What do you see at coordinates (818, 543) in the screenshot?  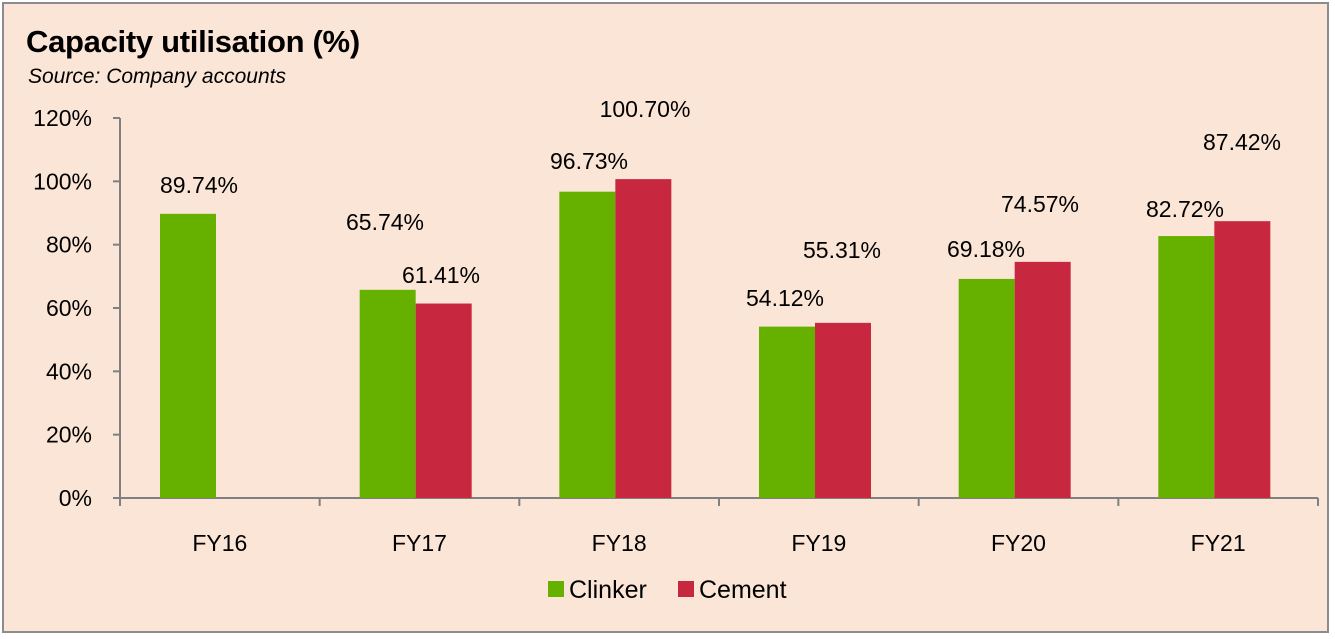 I see `x-tick-label: FY19` at bounding box center [818, 543].